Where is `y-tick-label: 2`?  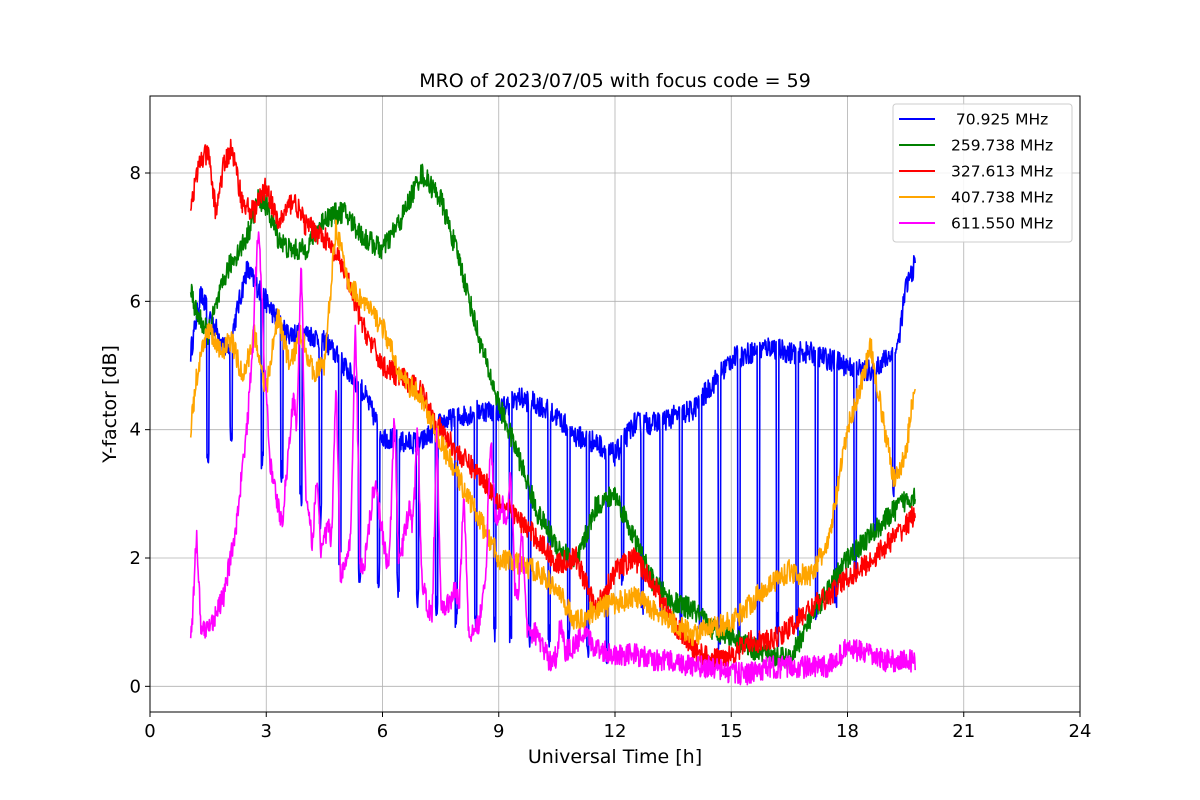 y-tick-label: 2 is located at coordinates (135, 558).